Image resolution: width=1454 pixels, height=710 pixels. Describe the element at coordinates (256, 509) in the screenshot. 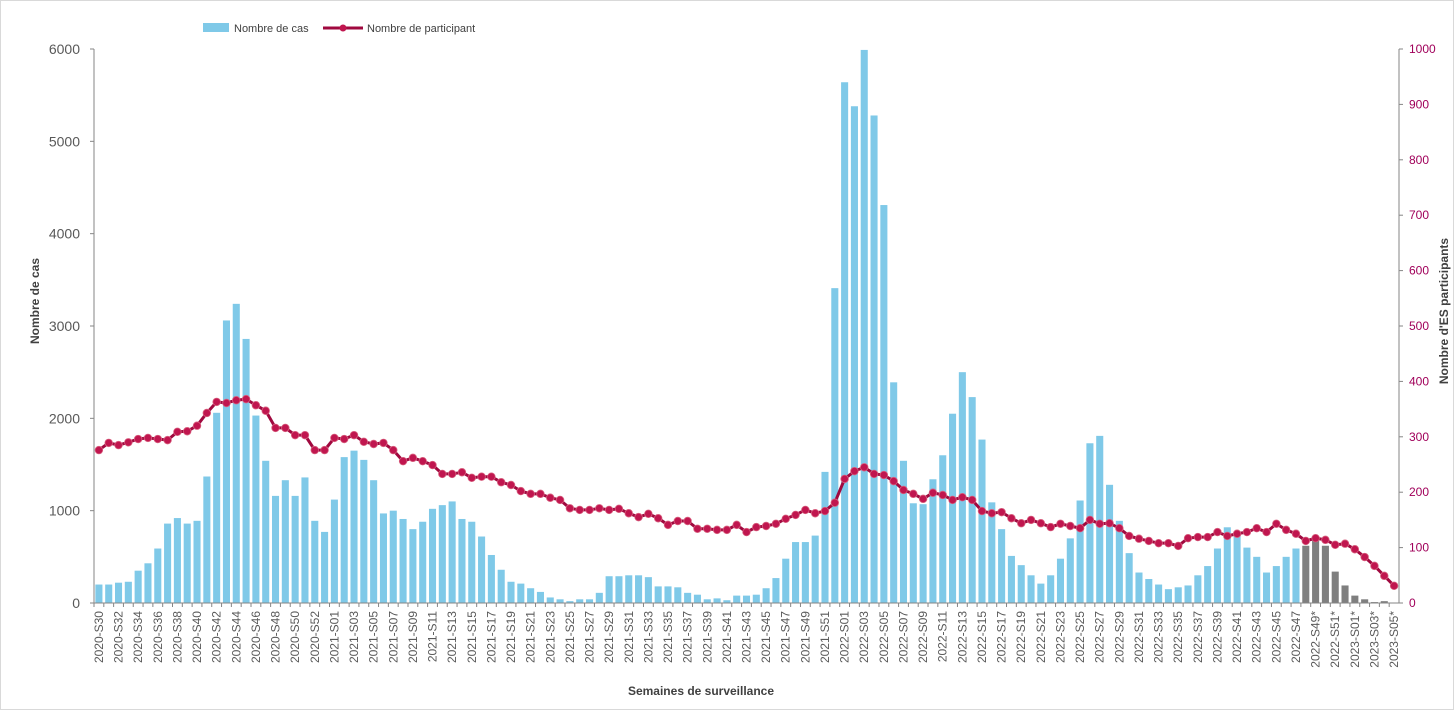

I see `bar-2020-S46` at that location.